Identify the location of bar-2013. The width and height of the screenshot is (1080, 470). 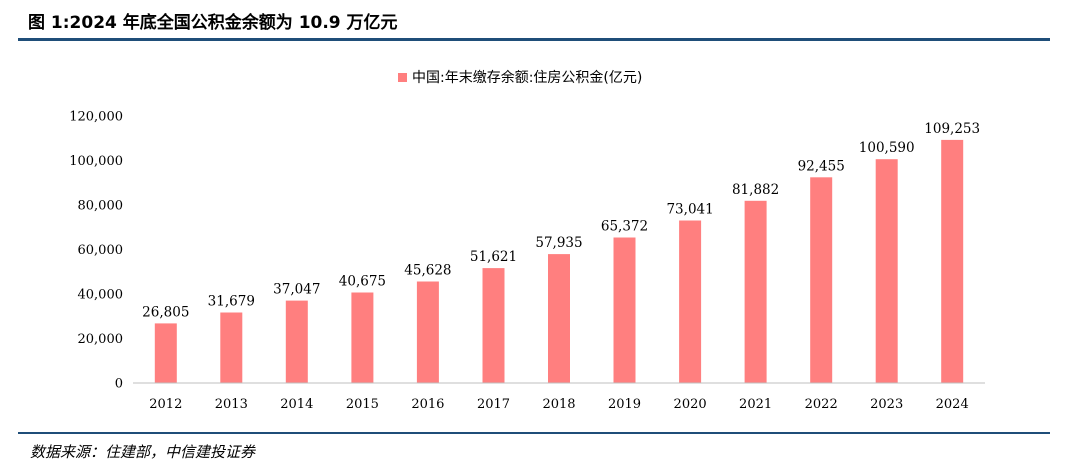
(231, 347).